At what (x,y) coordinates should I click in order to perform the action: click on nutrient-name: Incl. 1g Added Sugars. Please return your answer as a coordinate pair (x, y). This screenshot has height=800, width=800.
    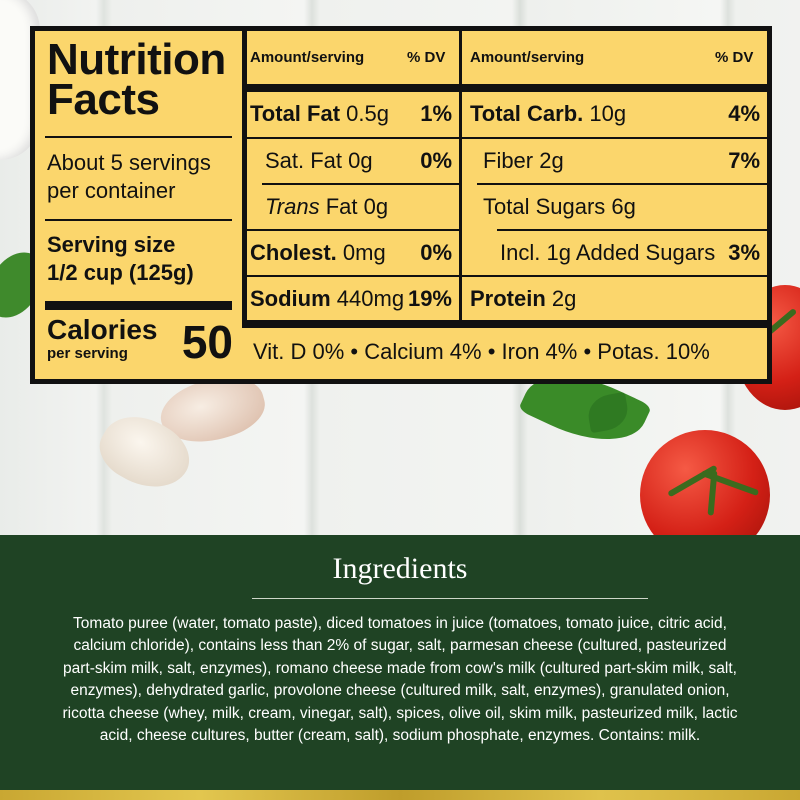
    Looking at the image, I should click on (608, 252).